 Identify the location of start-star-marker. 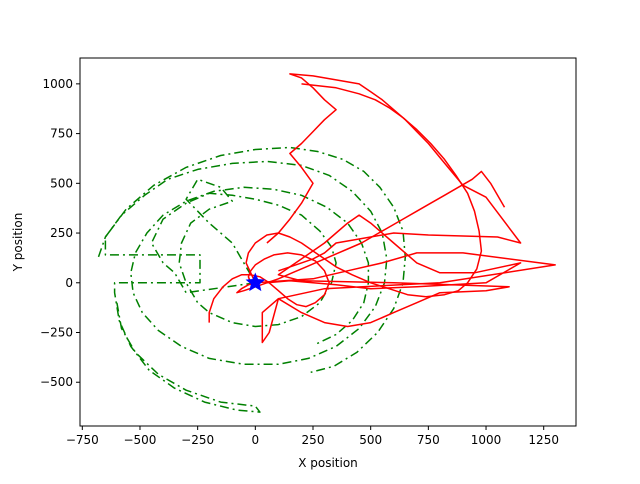
(255, 282).